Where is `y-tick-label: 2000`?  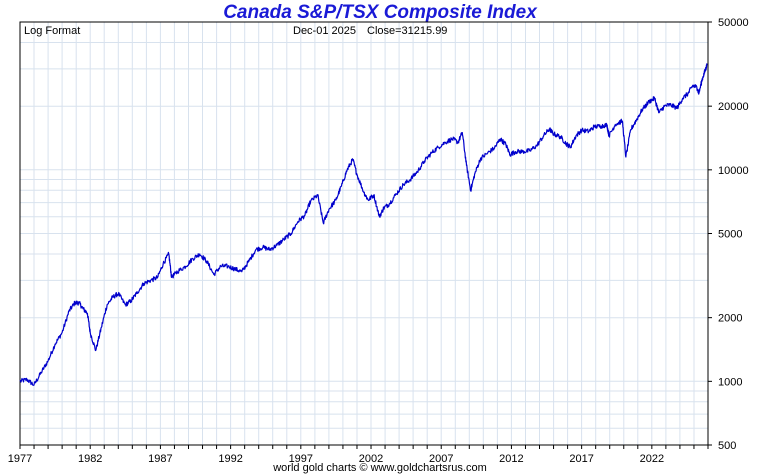 y-tick-label: 2000 is located at coordinates (730, 319).